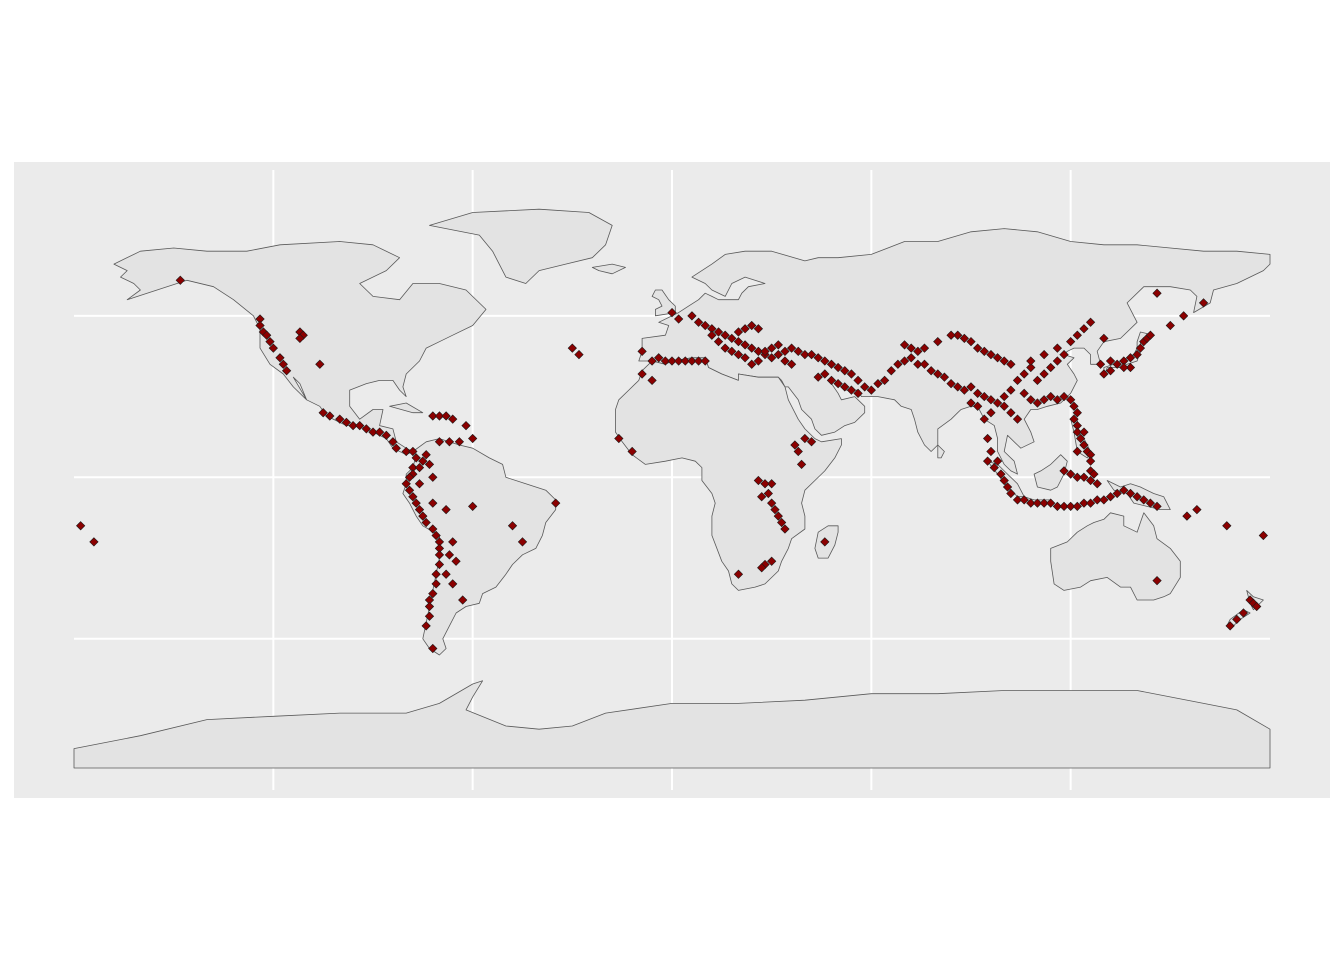 The height and width of the screenshot is (960, 1344). Describe the element at coordinates (663, 303) in the screenshot. I see `land-uk` at that location.